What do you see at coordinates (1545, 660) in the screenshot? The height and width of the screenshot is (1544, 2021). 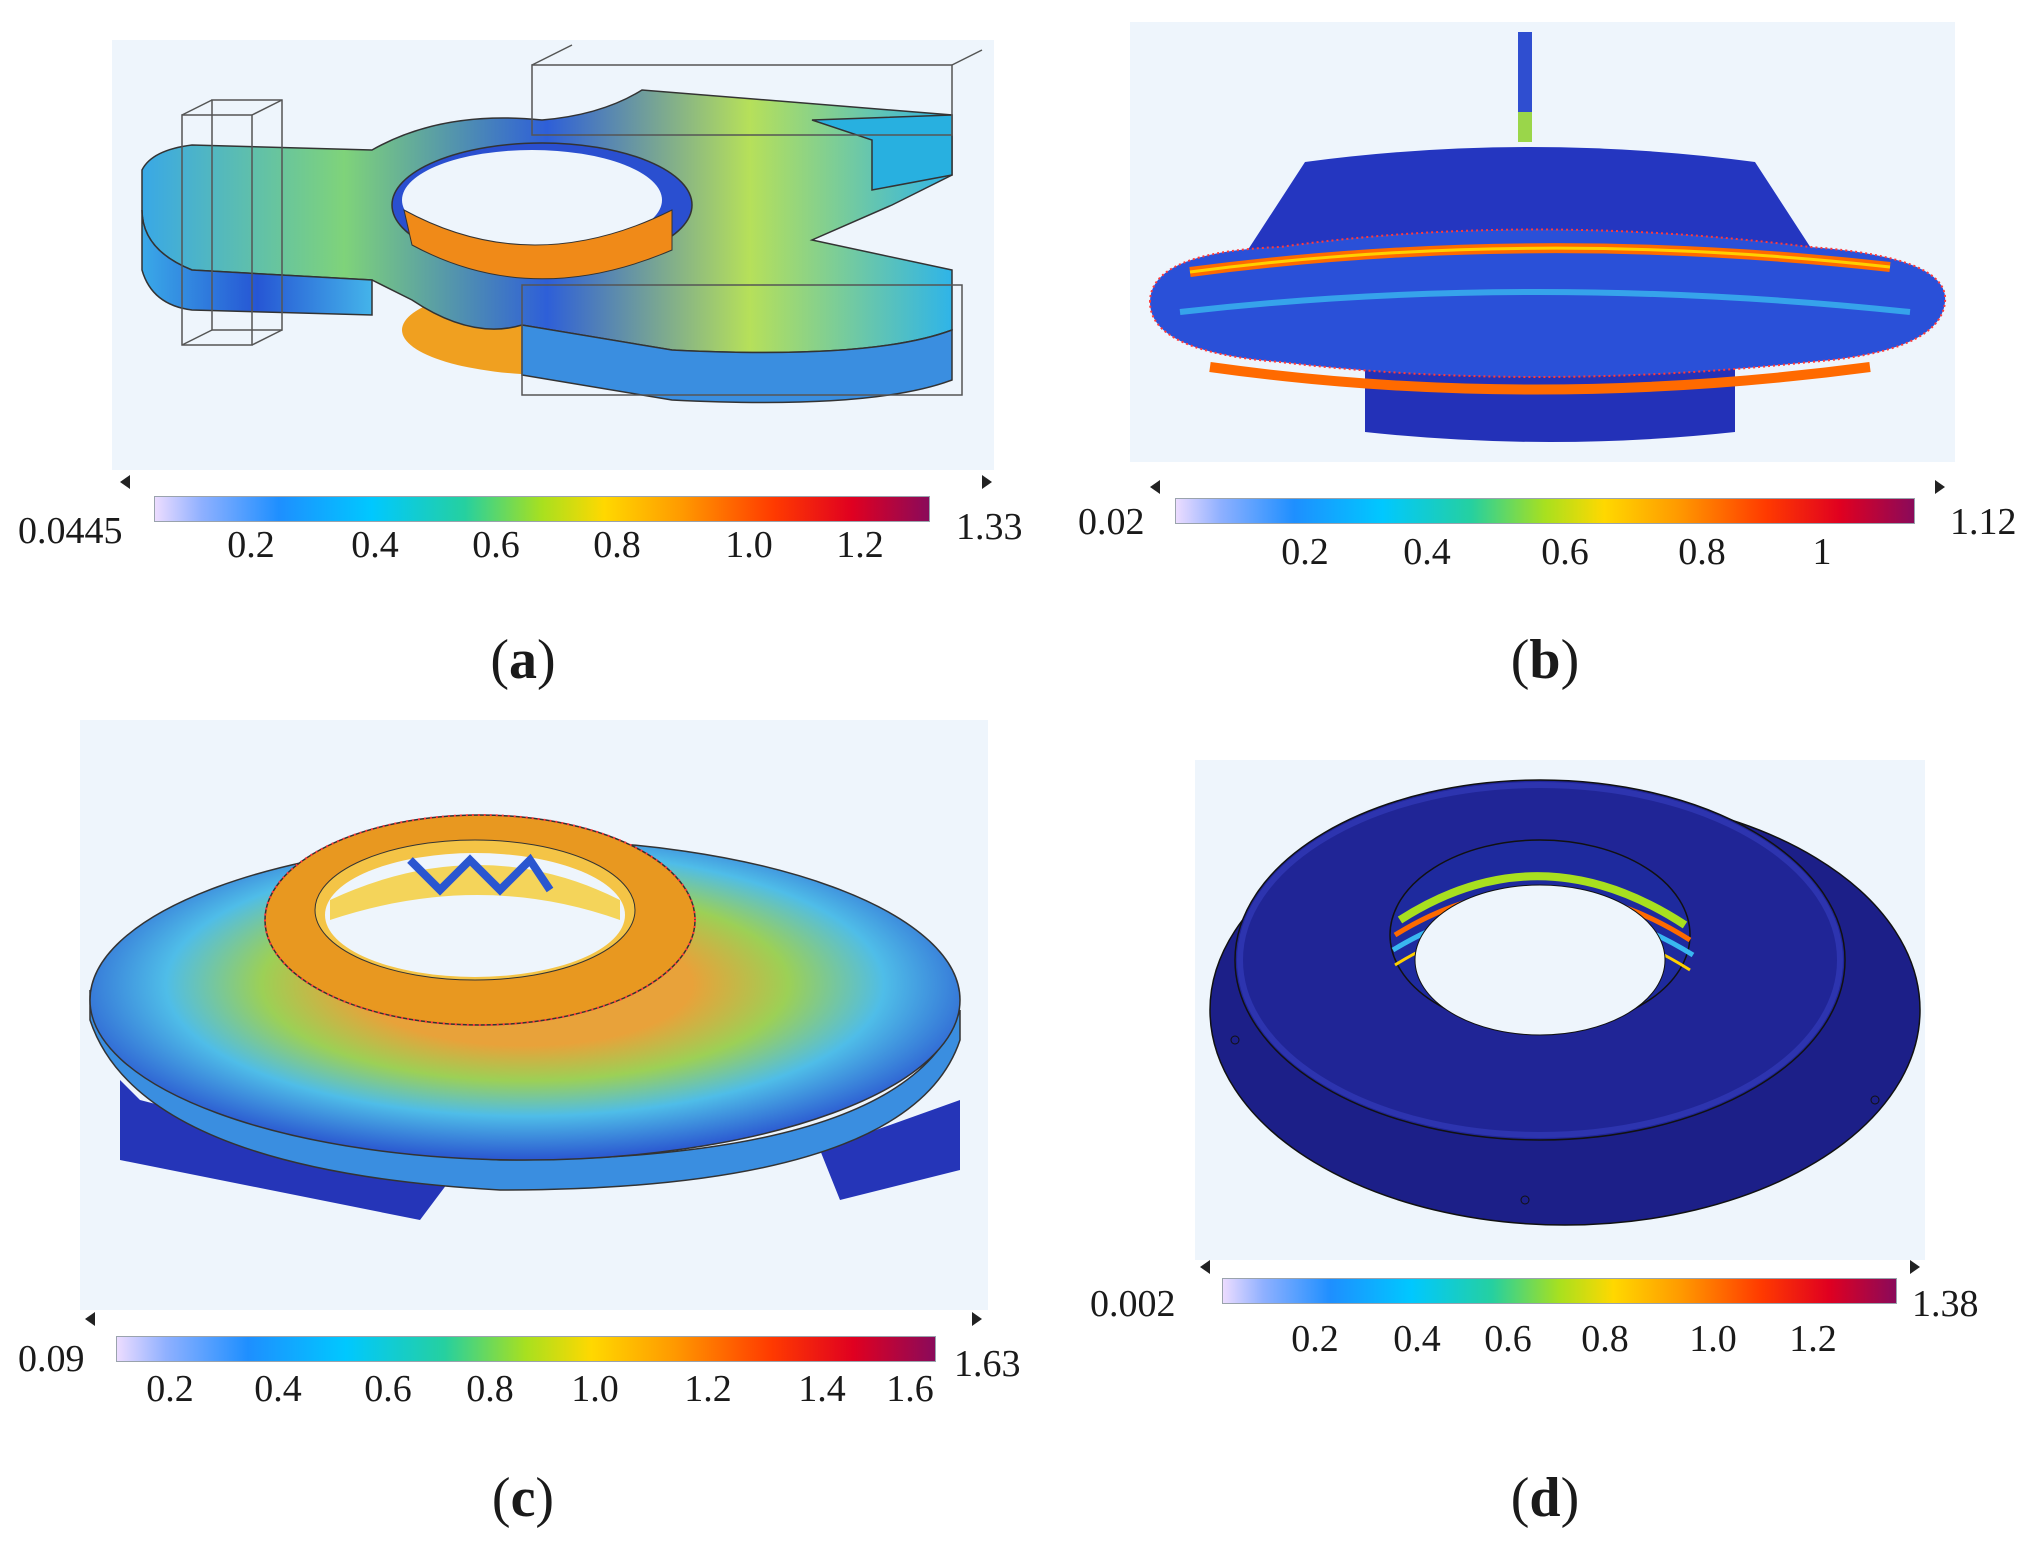 I see `panel-caption-b: (b)` at bounding box center [1545, 660].